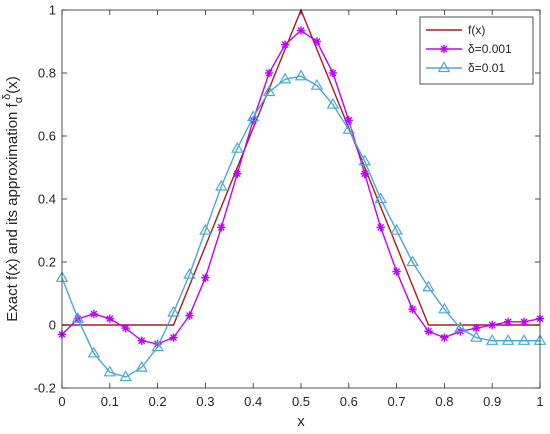 The width and height of the screenshot is (550, 434). Describe the element at coordinates (253, 401) in the screenshot. I see `x-tick-label-4: 0.4` at that location.